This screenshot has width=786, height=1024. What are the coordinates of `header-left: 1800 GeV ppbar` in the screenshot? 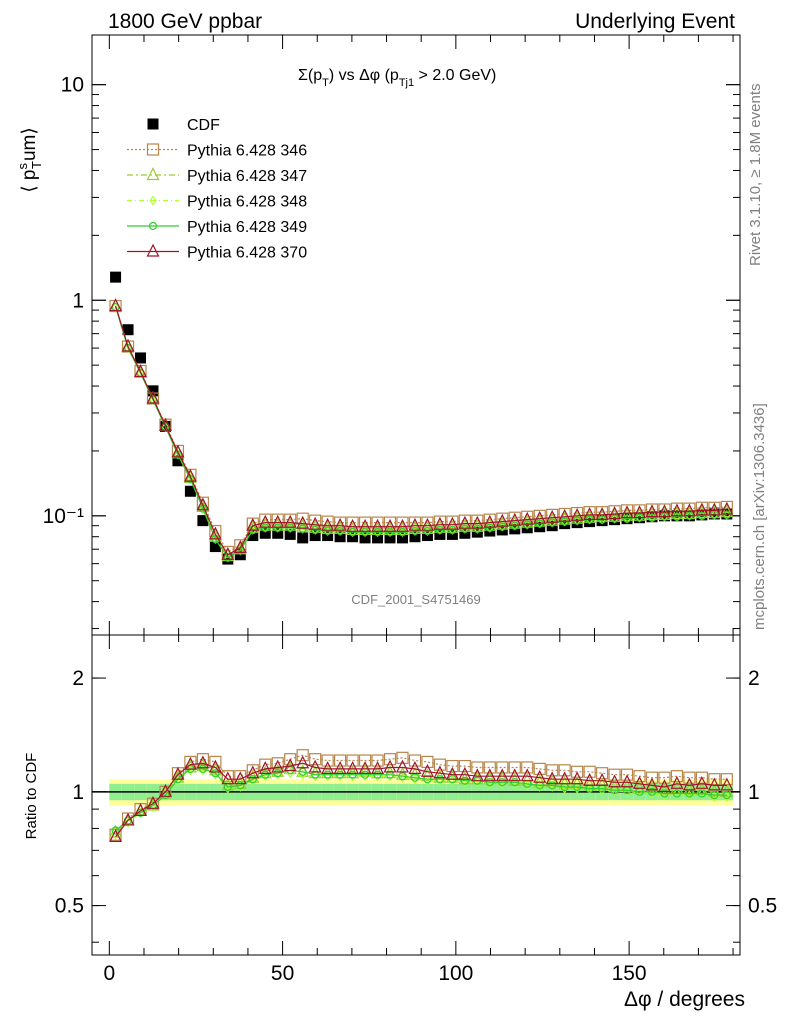 It's located at (185, 21).